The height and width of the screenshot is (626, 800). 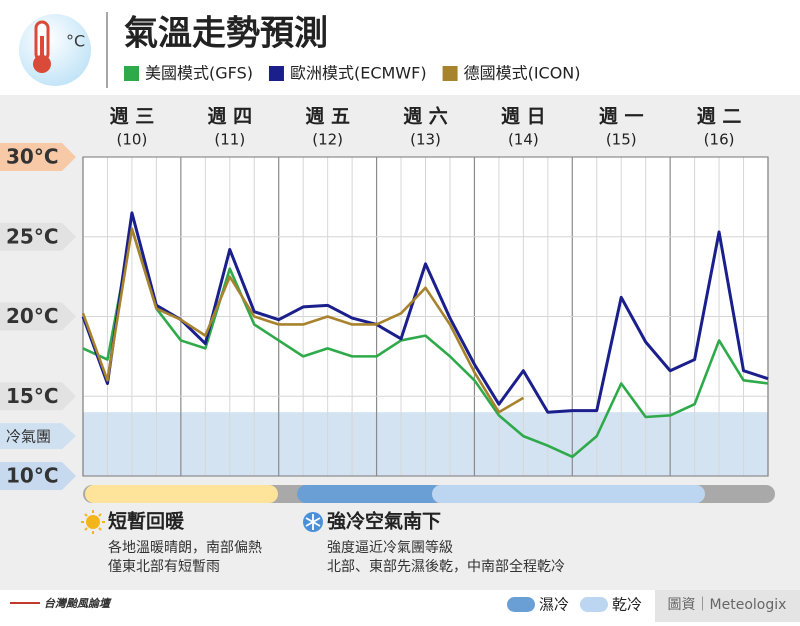 I want to click on note-heading: 短暫回暖, so click(x=146, y=521).